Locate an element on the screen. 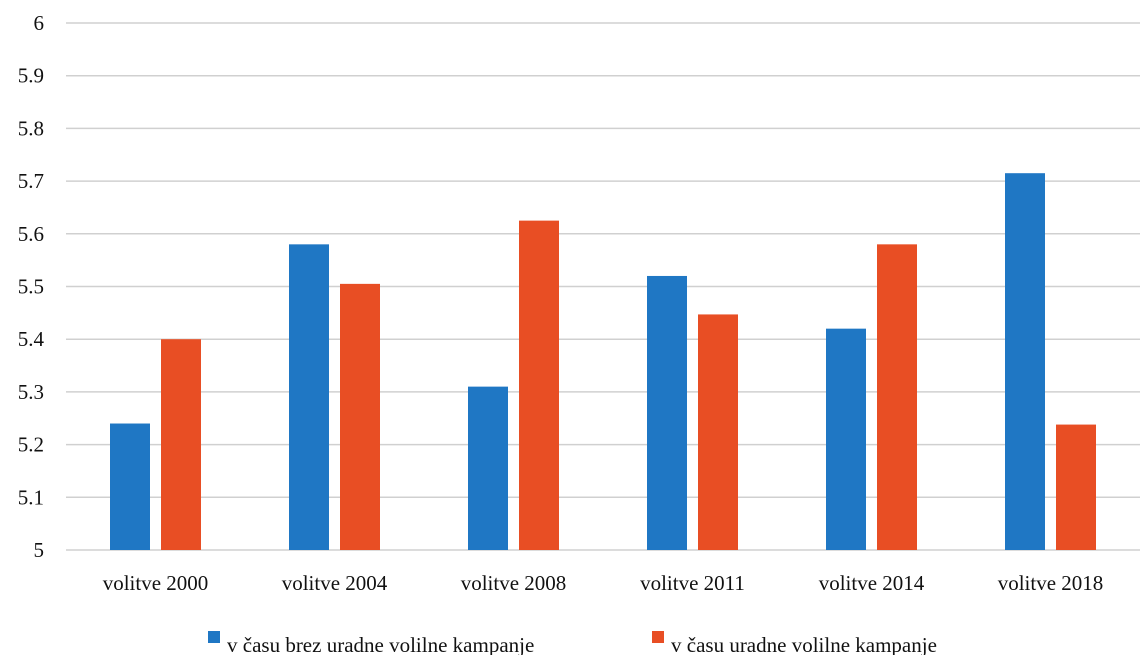 This screenshot has height=660, width=1142. y-tick-label: 5.2 is located at coordinates (31, 445).